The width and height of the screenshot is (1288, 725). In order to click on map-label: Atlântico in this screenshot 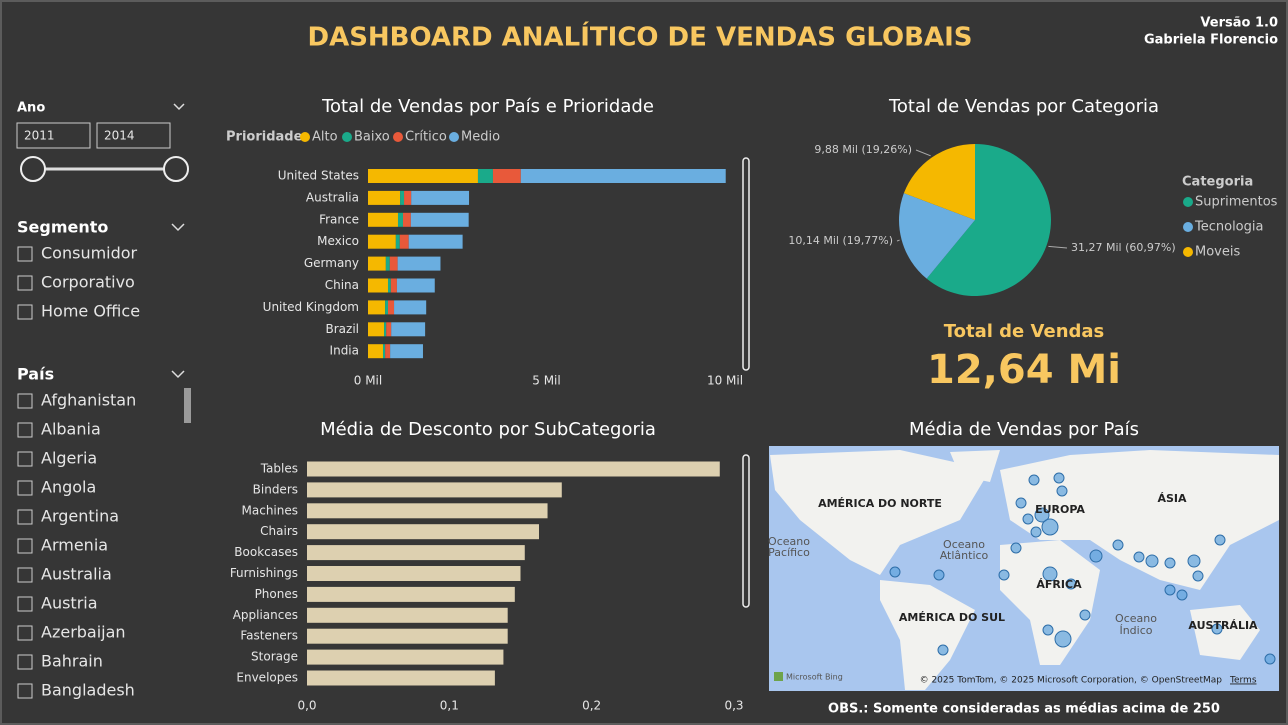, I will do `click(964, 555)`.